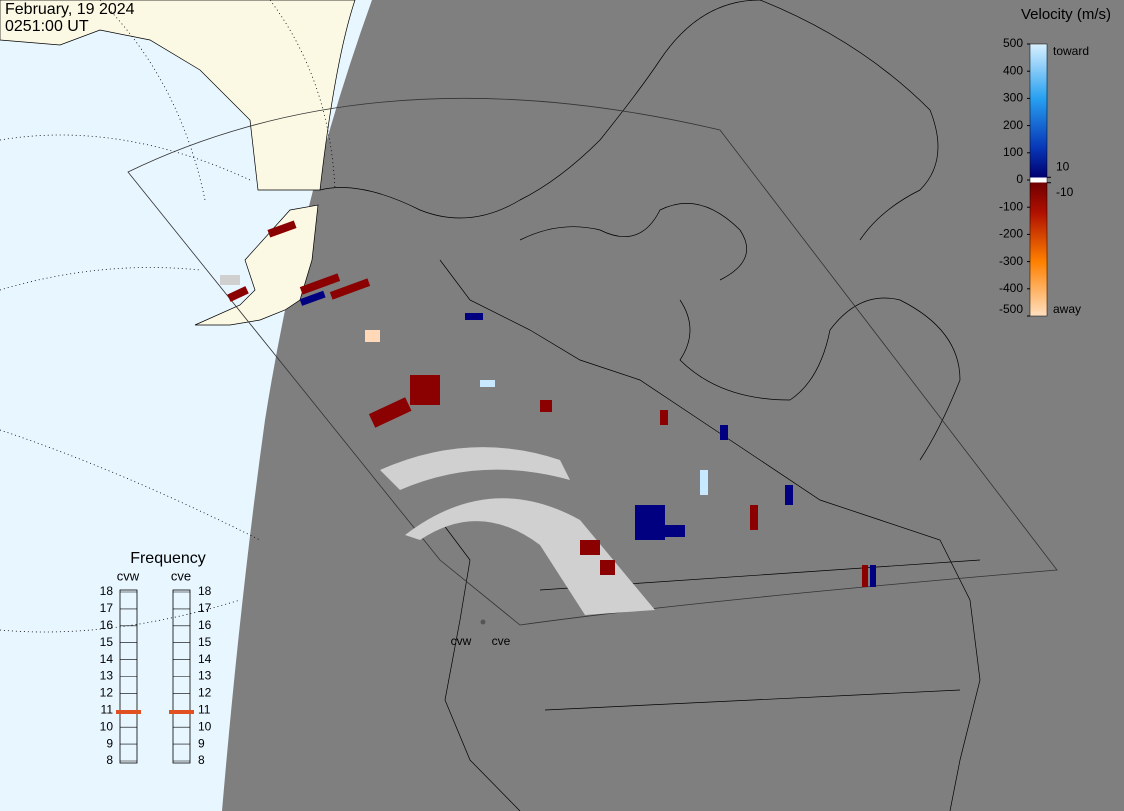 This screenshot has height=811, width=1124. What do you see at coordinates (256, 265) in the screenshot?
I see `land-alaska` at bounding box center [256, 265].